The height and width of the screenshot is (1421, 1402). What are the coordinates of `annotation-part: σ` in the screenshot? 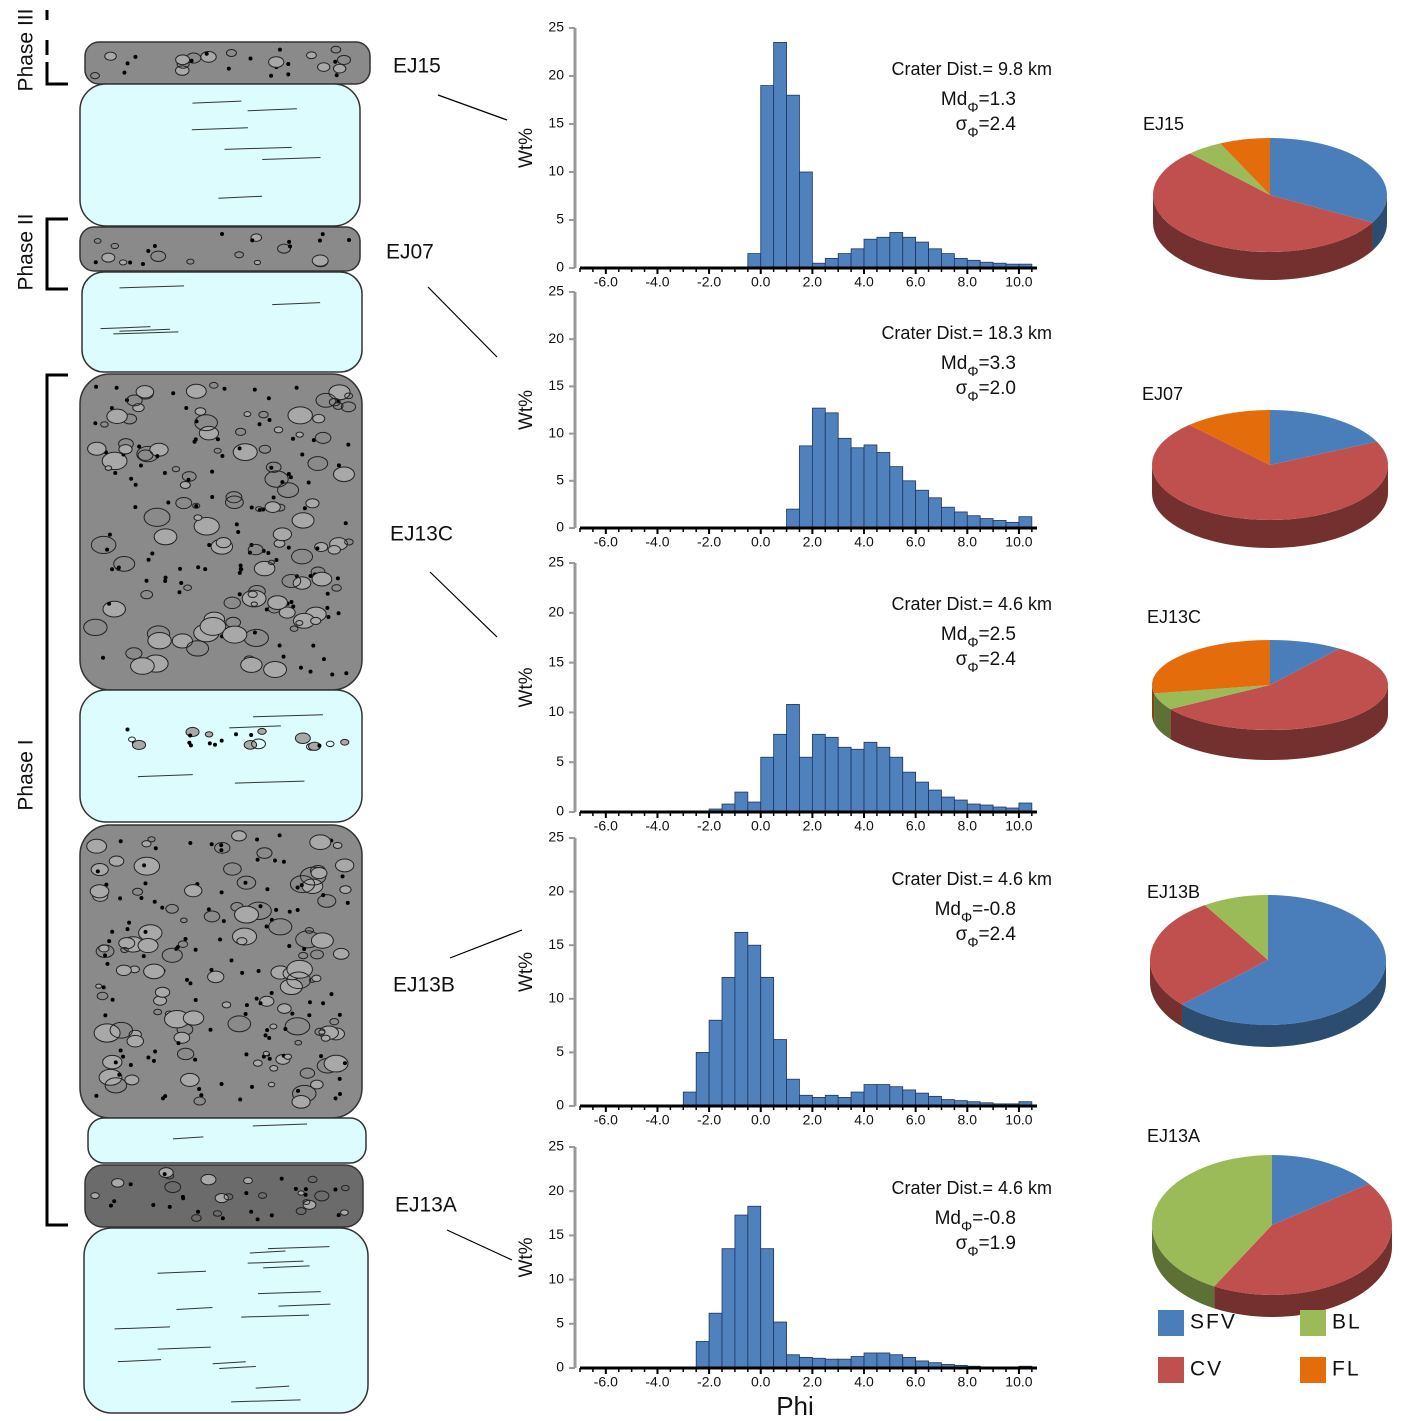 It's located at (962, 934).